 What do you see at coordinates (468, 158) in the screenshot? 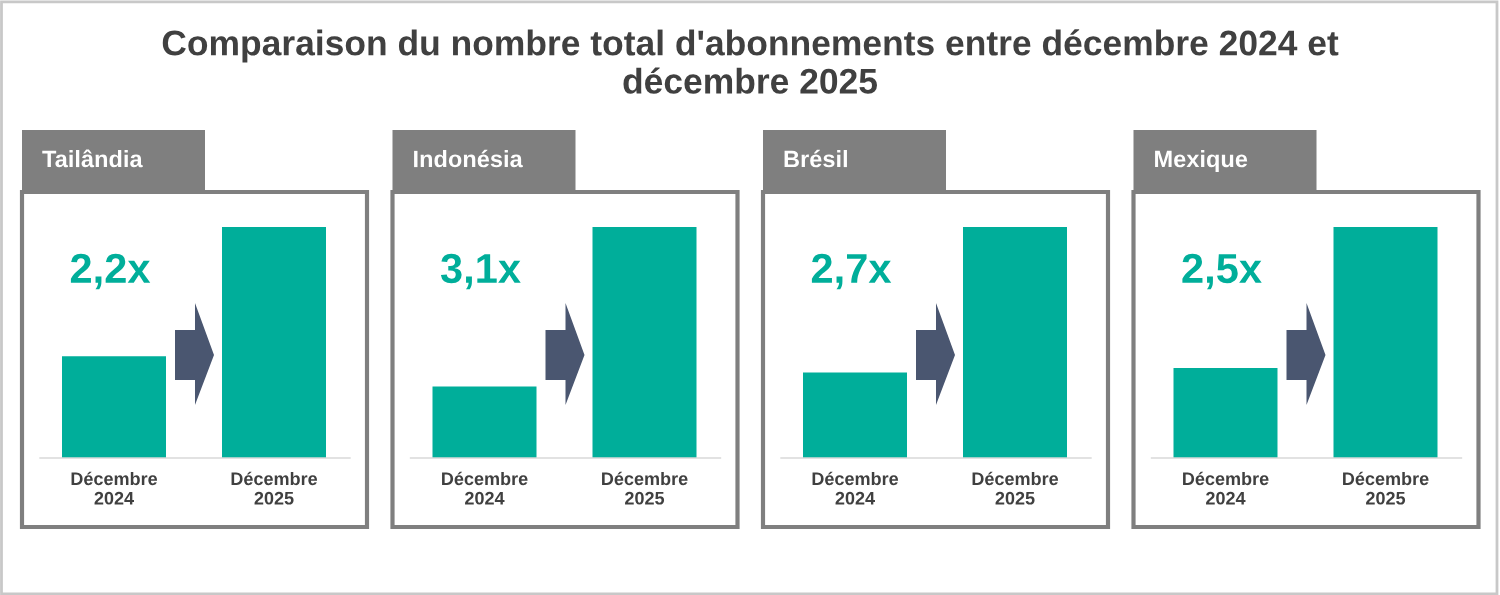
I see `chart-title: Indonésia` at bounding box center [468, 158].